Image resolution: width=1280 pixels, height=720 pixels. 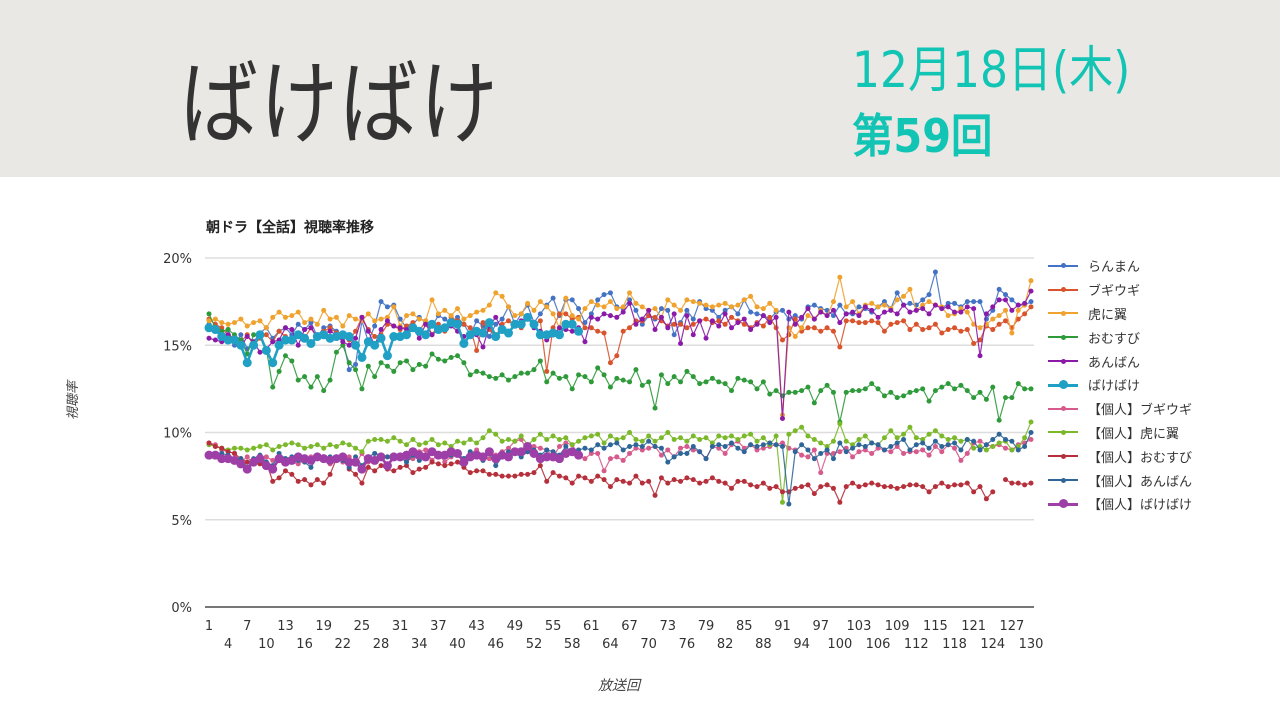 What do you see at coordinates (290, 228) in the screenshot?
I see `chart-title: 朝ドラ【全話】視聴率推移` at bounding box center [290, 228].